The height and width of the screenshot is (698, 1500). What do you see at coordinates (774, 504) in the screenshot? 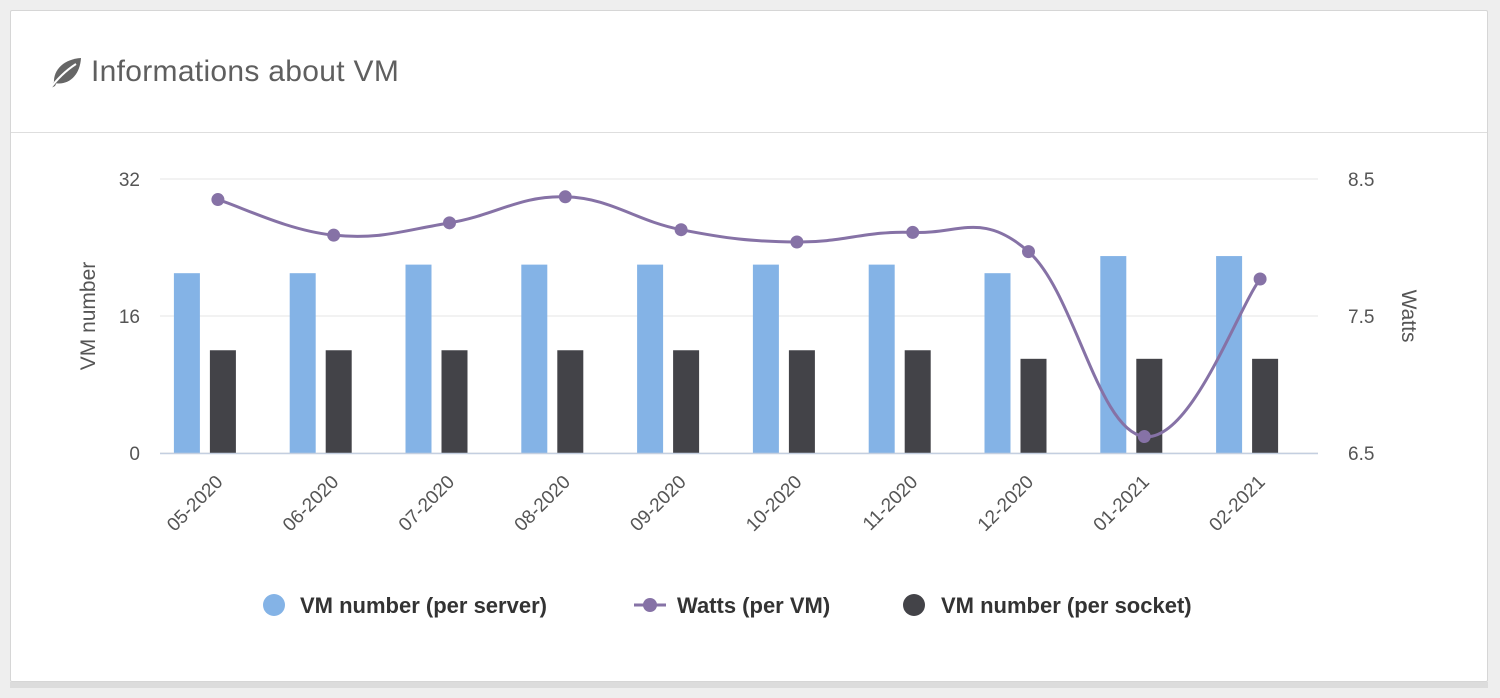
I see `x-tick-label: 10-2020` at bounding box center [774, 504].